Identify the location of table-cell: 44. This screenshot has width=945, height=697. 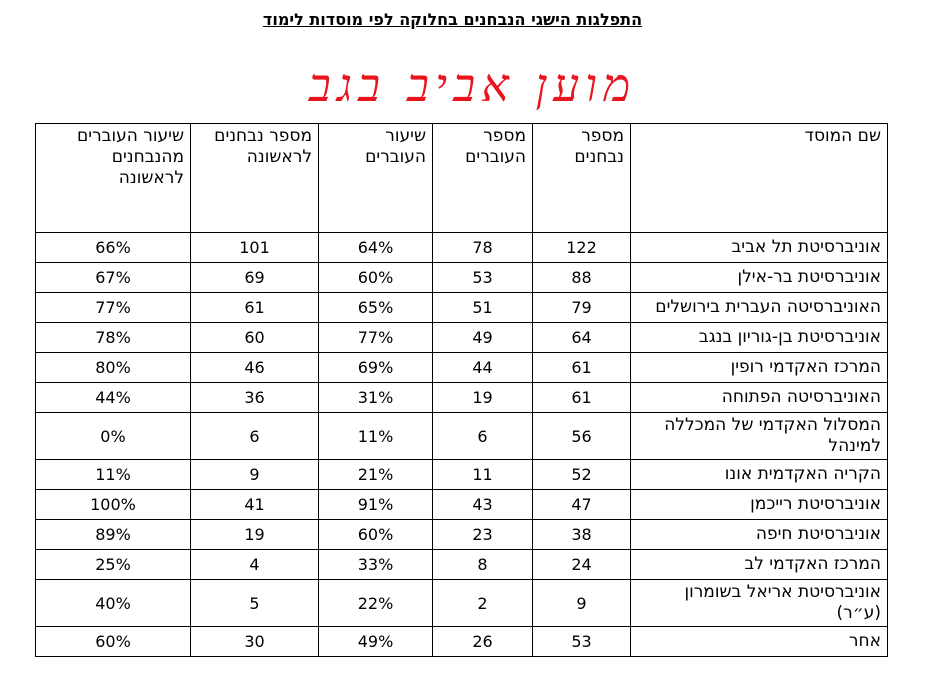
(482, 367).